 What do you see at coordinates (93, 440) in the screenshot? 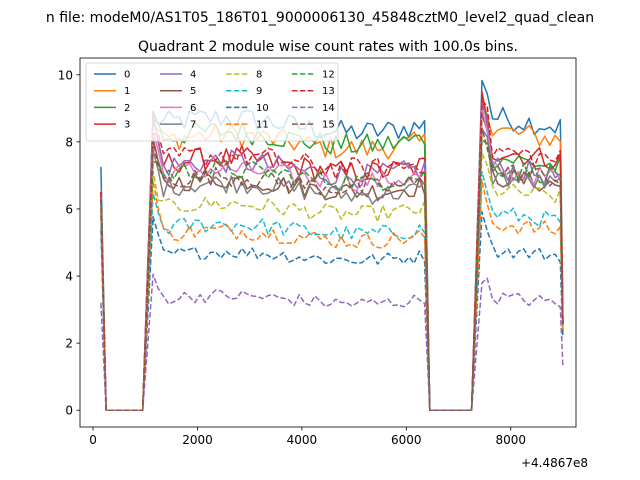
I see `x-tick-label: 0` at bounding box center [93, 440].